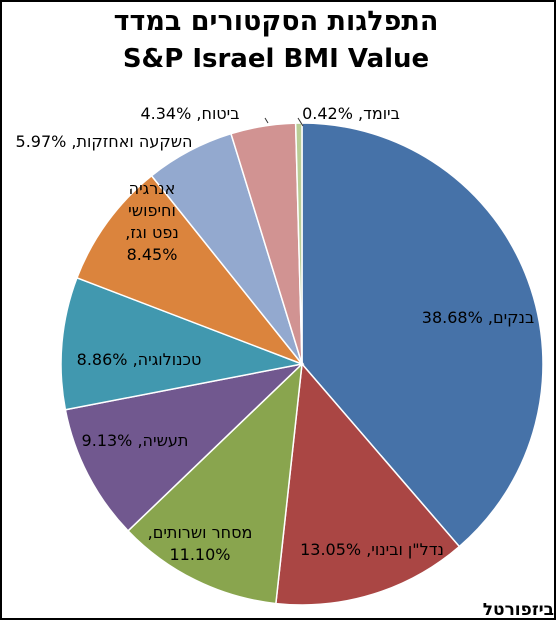  I want to click on slice-data-label: בנקים, 38.68%, so click(478, 317).